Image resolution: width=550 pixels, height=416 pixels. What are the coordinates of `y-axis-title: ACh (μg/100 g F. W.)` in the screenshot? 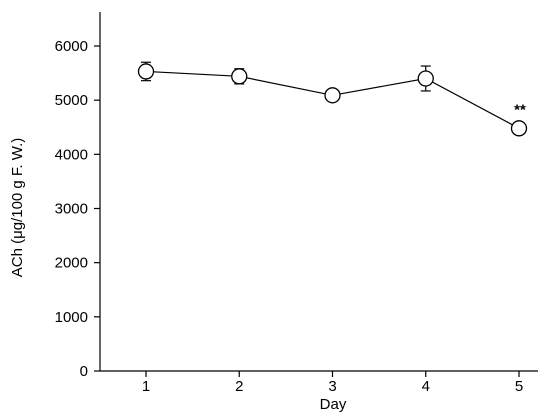 It's located at (17, 208).